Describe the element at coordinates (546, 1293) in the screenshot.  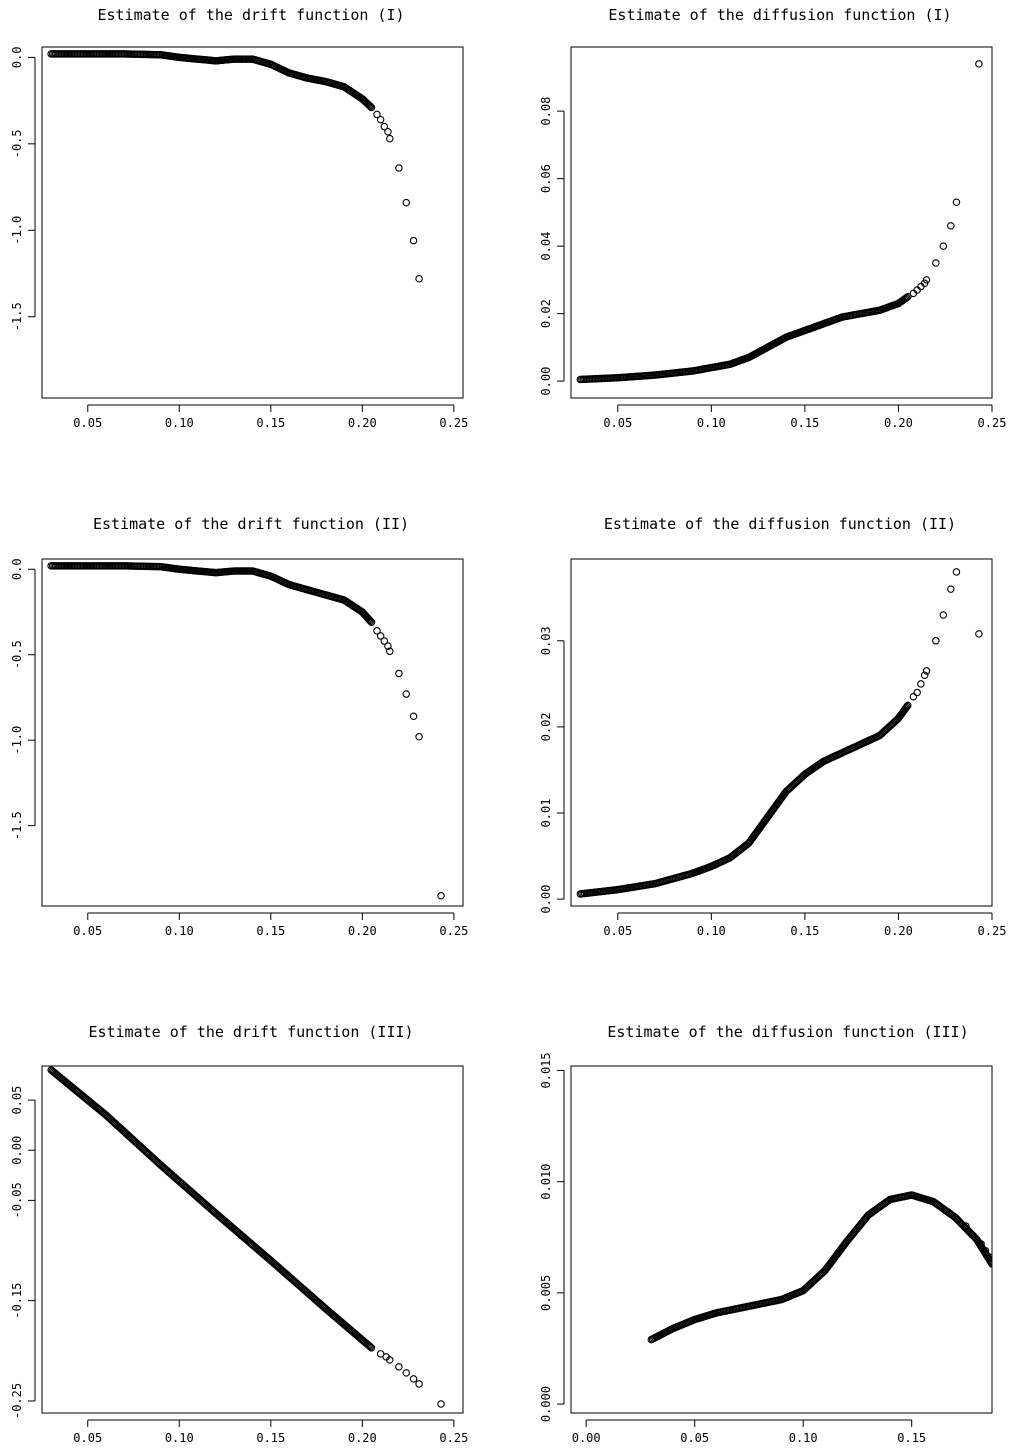
I see `y-tick-label: 0.005` at that location.